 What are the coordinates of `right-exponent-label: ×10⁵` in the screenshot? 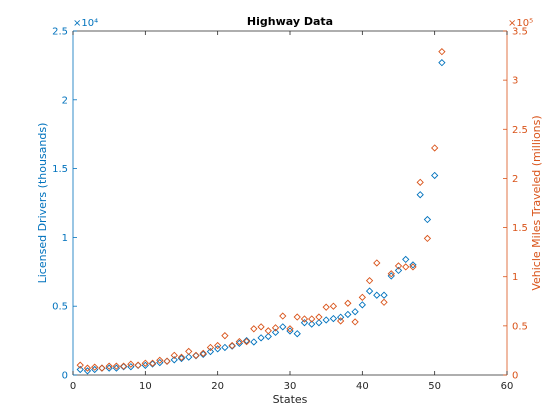 It's located at (520, 23).